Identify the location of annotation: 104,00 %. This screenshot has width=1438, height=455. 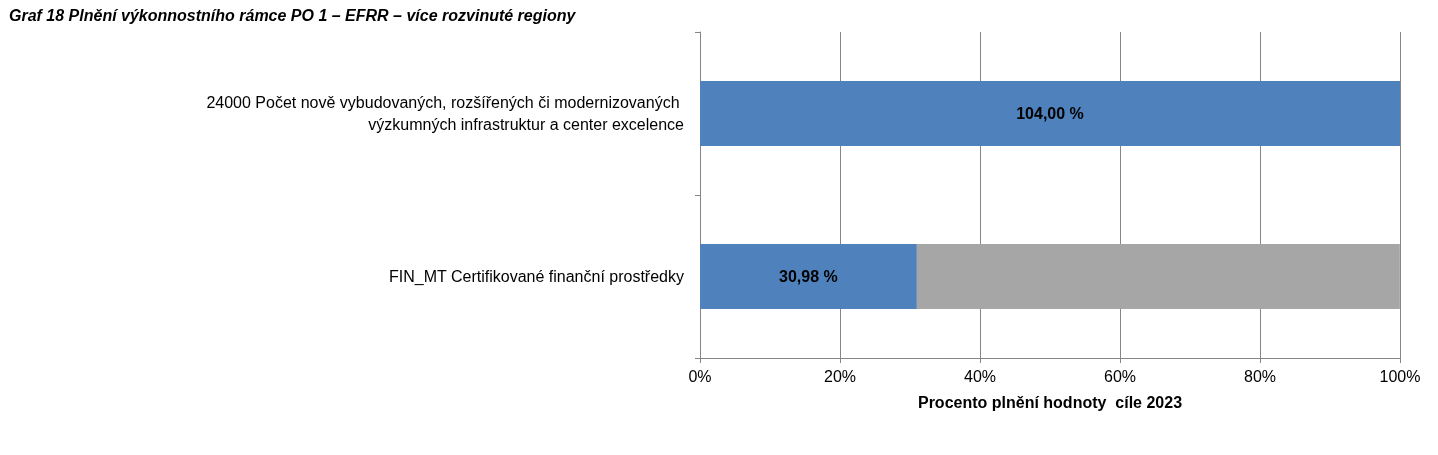
(1050, 113).